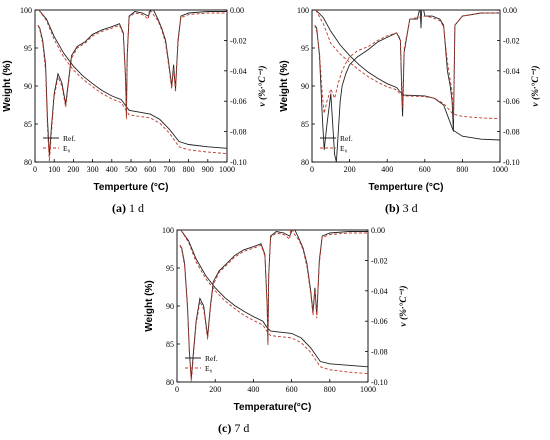 This screenshot has width=550, height=440. What do you see at coordinates (131, 169) in the screenshot?
I see `x-tick-label: 500` at bounding box center [131, 169].